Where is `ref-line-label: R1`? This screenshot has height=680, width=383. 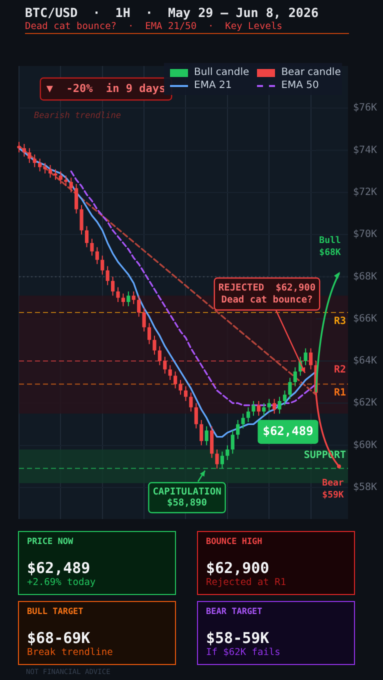 ref-line-label: R1 is located at coordinates (340, 393).